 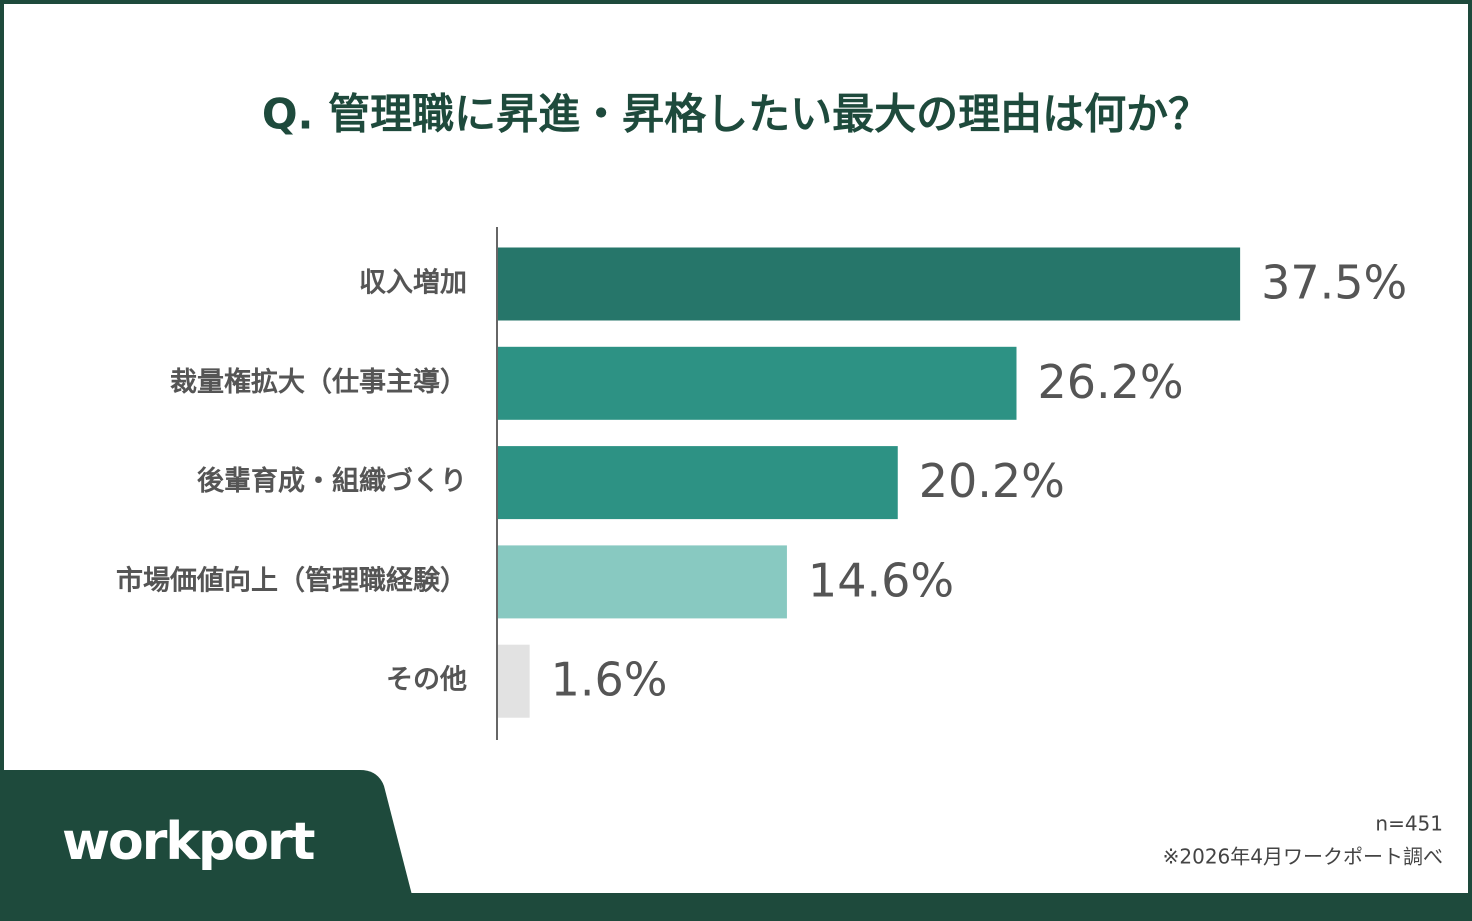 I want to click on category-label: 後輩育成・組織づくり, so click(x=332, y=481).